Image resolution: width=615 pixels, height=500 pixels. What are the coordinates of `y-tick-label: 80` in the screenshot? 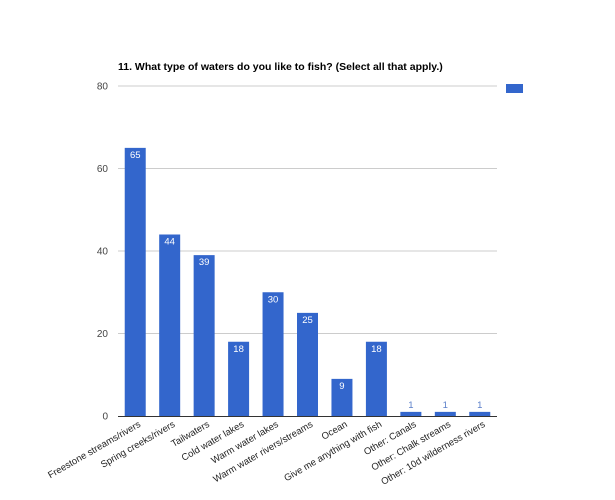 It's located at (103, 87).